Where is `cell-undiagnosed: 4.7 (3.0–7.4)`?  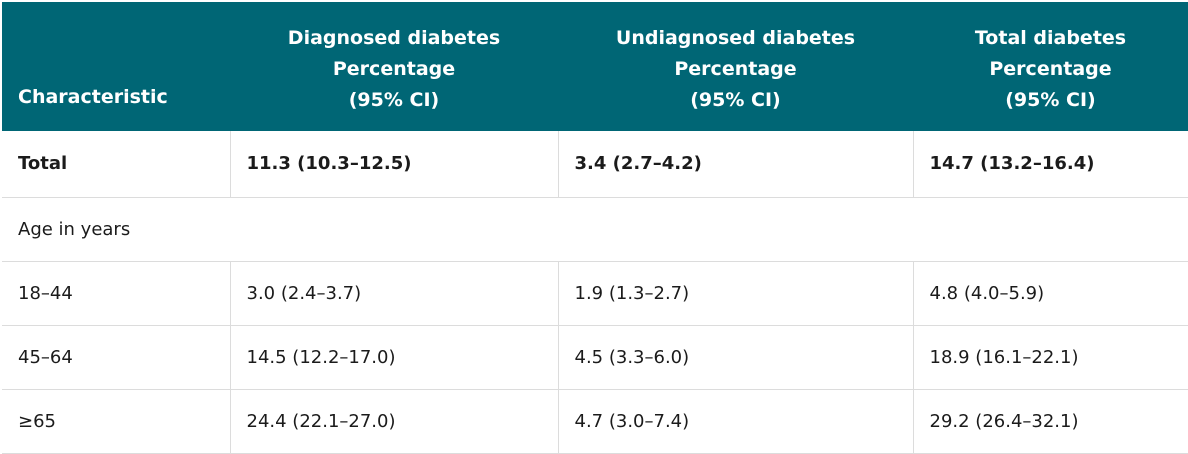
cell-undiagnosed: 4.7 (3.0–7.4) is located at coordinates (736, 421).